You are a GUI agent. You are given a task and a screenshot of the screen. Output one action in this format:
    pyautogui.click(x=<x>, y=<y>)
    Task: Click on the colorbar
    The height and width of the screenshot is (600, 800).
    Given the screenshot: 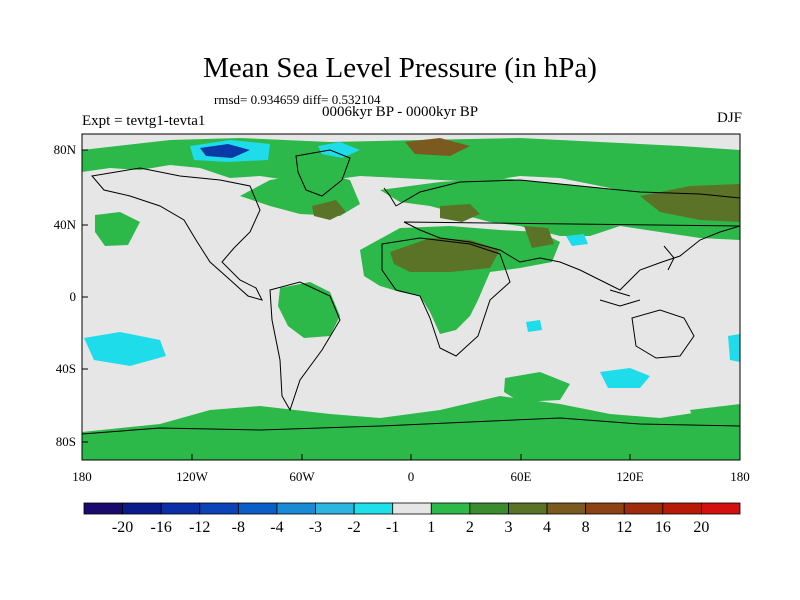 What is the action you would take?
    pyautogui.click(x=412, y=508)
    